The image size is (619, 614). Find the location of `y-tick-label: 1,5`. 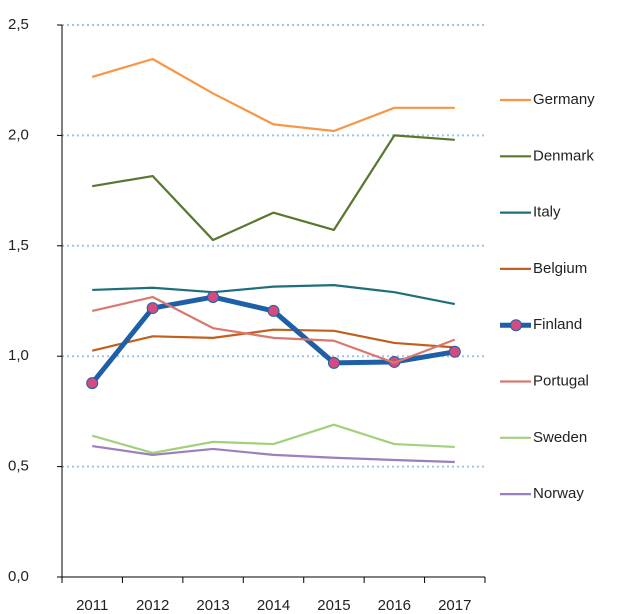

y-tick-label: 1,5 is located at coordinates (18, 245).